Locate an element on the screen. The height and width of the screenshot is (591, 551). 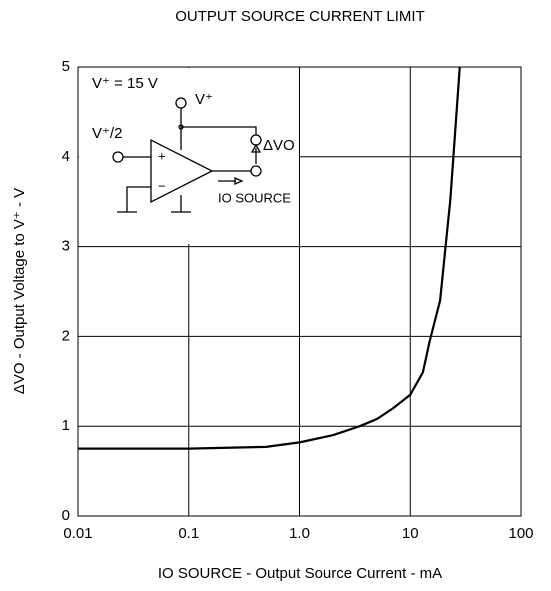
y-tick-label: 4 is located at coordinates (66, 156).